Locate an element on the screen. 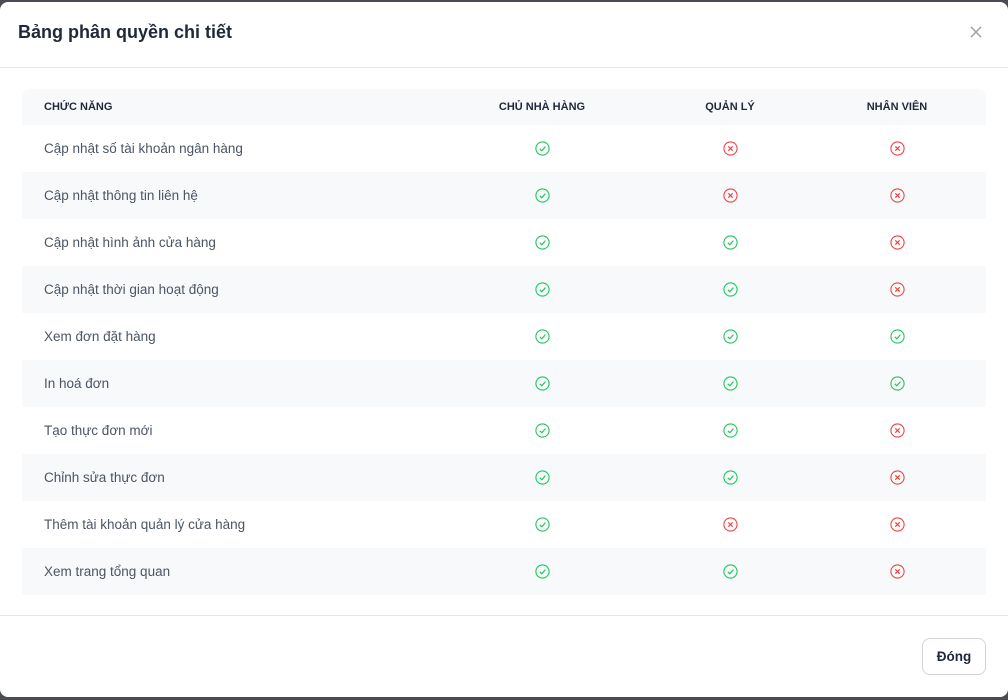  feature-name: Xem trang tổng quan is located at coordinates (107, 571).